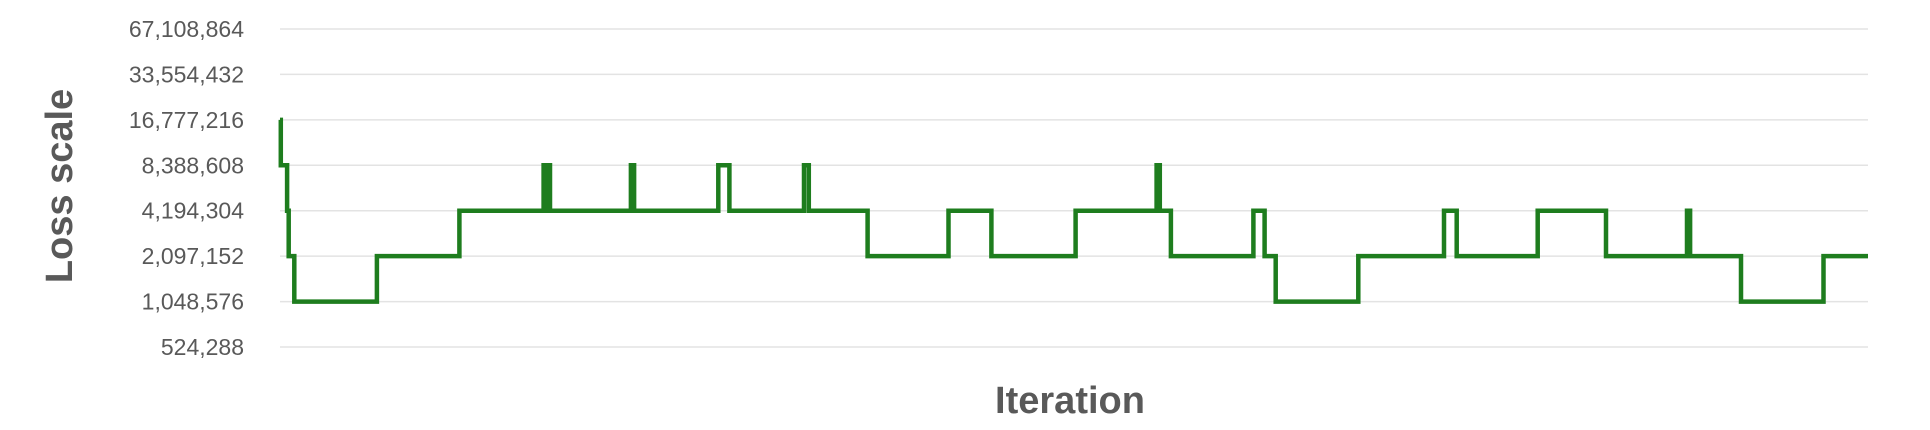  What do you see at coordinates (186, 74) in the screenshot?
I see `y-tick-label: 33,554,432` at bounding box center [186, 74].